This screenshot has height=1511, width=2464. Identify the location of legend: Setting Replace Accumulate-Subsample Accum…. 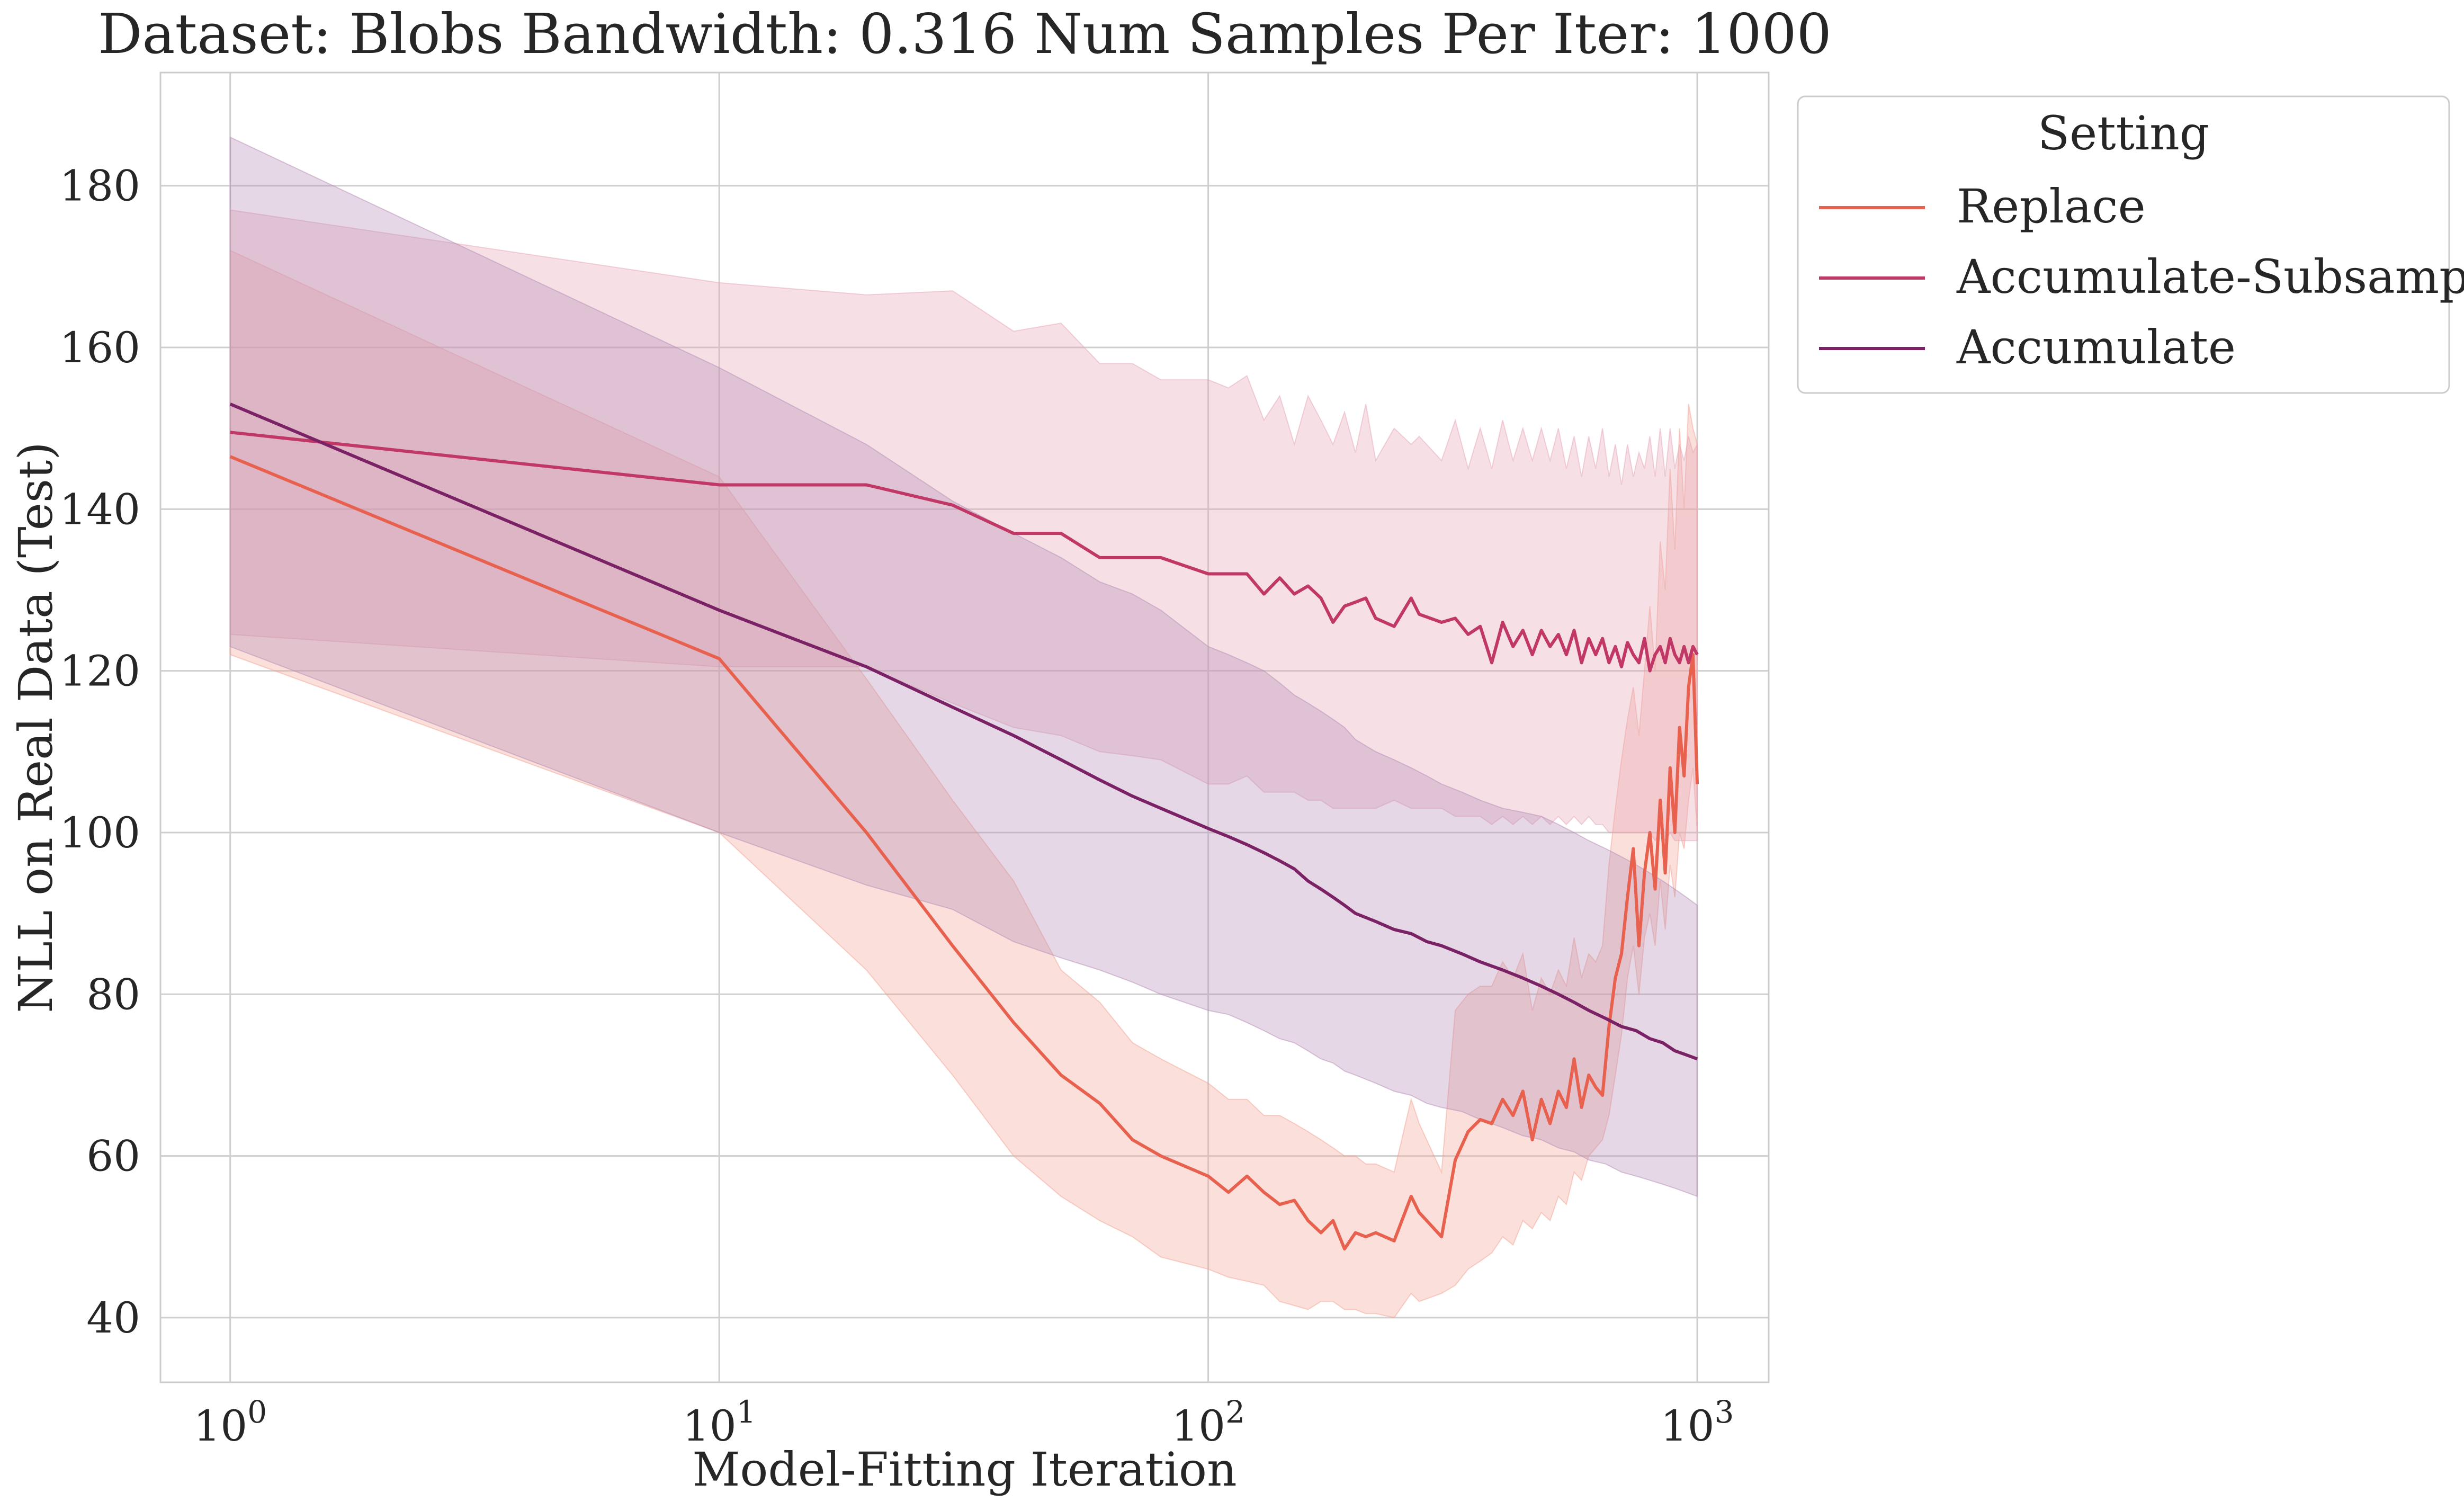
(2130, 244).